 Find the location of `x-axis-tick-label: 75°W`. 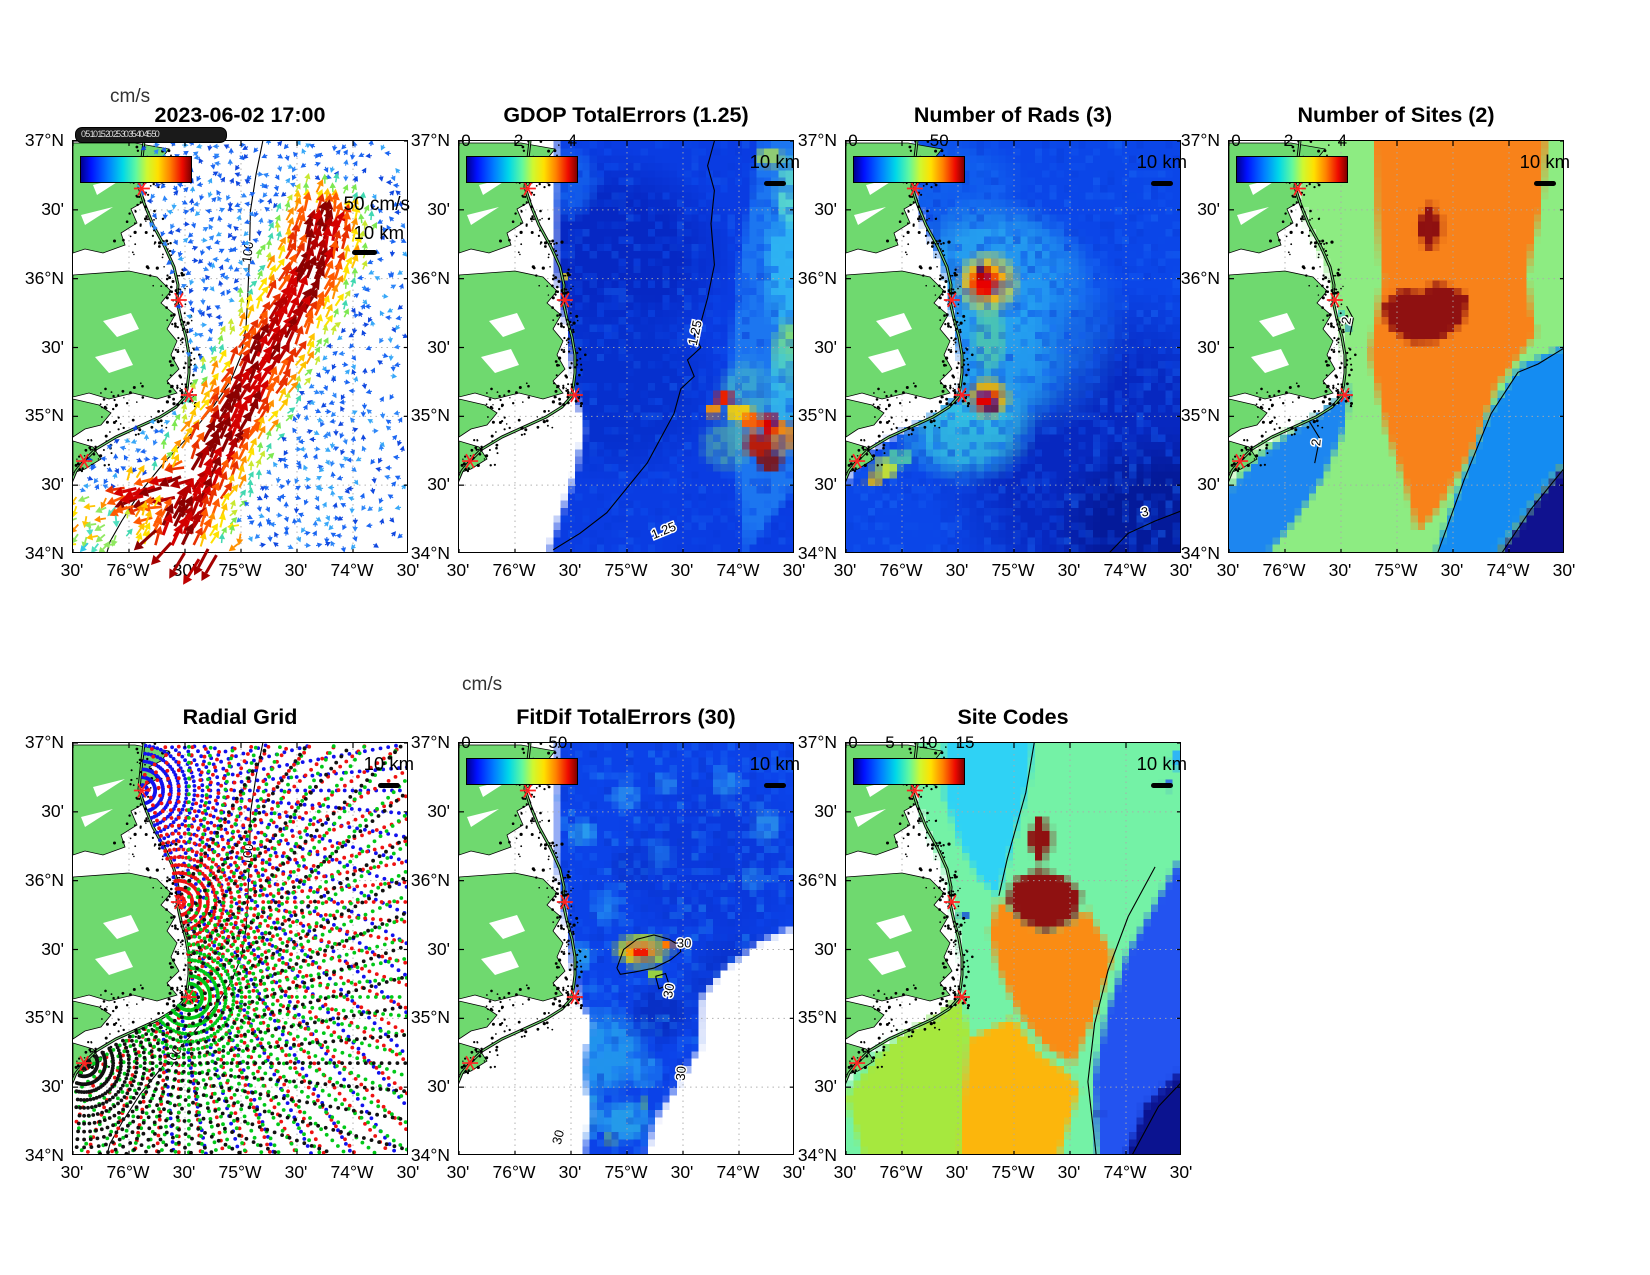

x-axis-tick-label: 75°W is located at coordinates (1396, 570).